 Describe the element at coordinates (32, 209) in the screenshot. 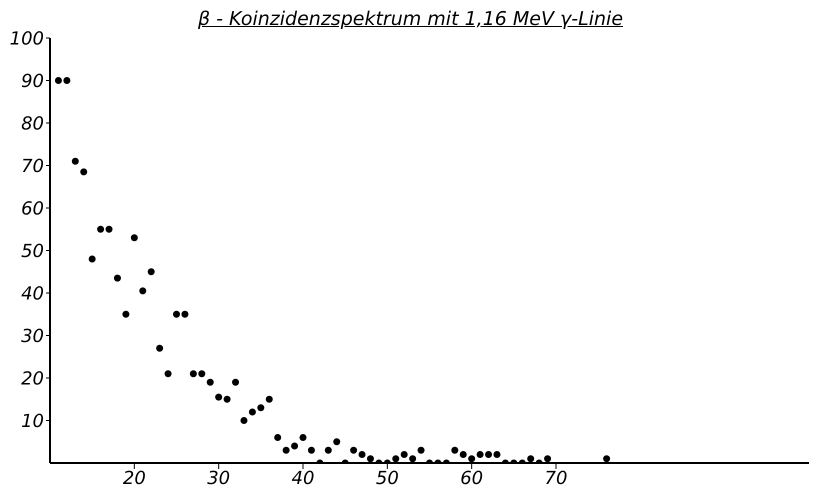

I see `y-tick-label: 60` at that location.